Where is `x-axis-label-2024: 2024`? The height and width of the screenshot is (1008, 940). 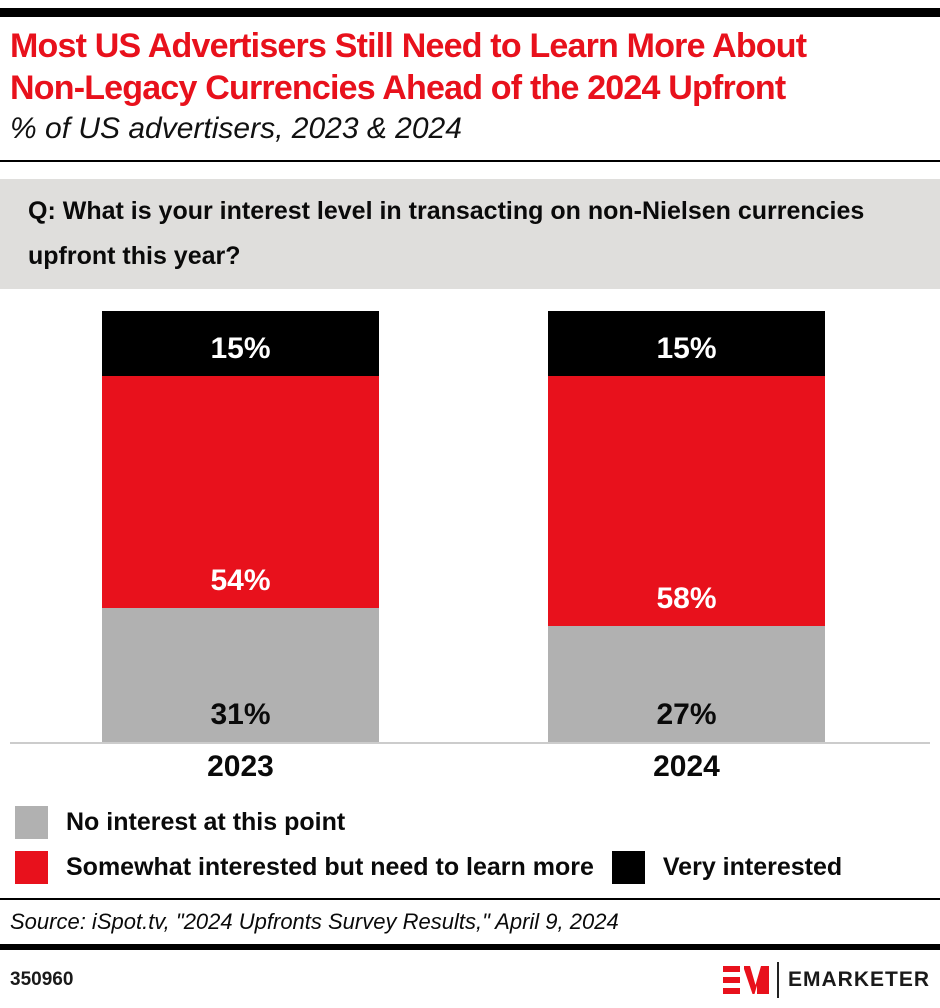
x-axis-label-2024: 2024 is located at coordinates (686, 766).